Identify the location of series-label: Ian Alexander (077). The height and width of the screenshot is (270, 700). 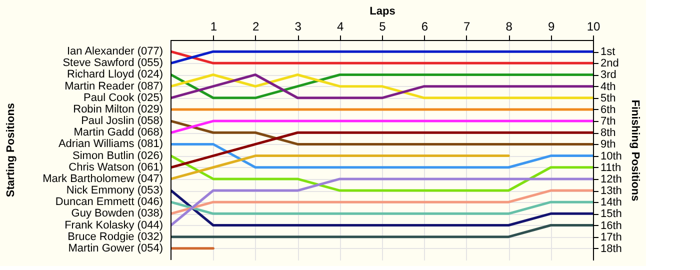
(114, 52).